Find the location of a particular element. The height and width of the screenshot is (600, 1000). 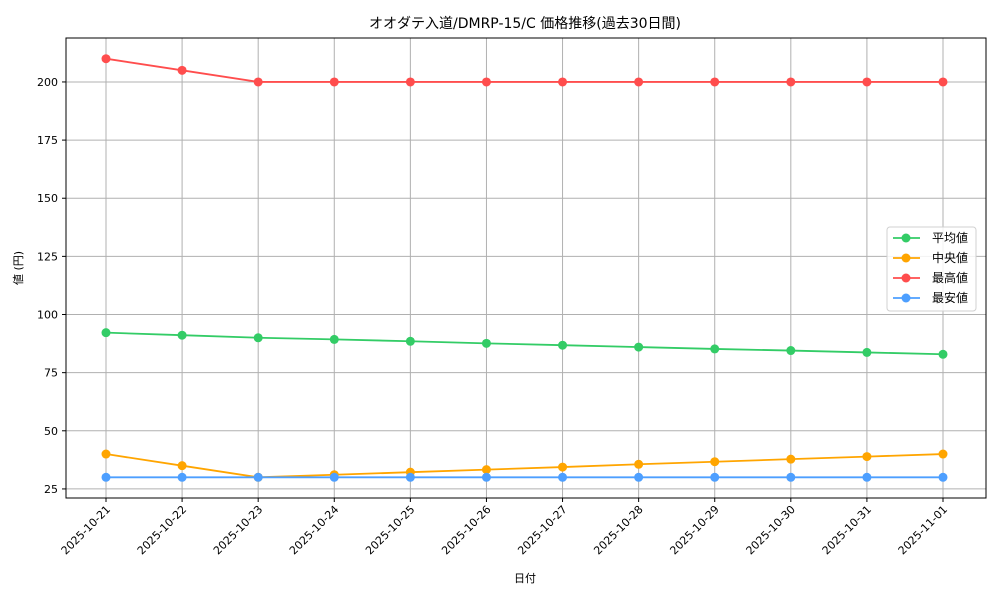

y-tick-label: 25 is located at coordinates (51, 489).